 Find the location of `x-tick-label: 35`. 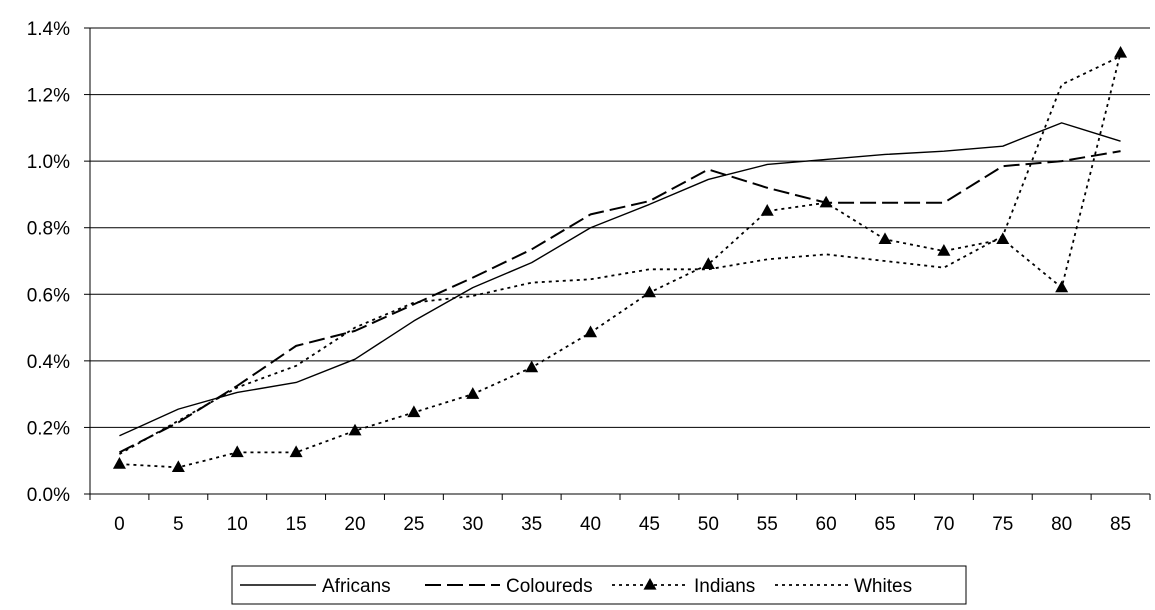

x-tick-label: 35 is located at coordinates (531, 524).